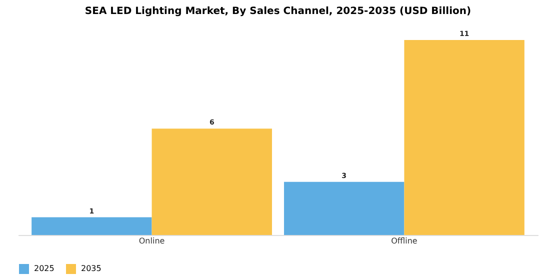 Image resolution: width=560 pixels, height=280 pixels. What do you see at coordinates (404, 241) in the screenshot?
I see `x-tick-label: Offline` at bounding box center [404, 241].